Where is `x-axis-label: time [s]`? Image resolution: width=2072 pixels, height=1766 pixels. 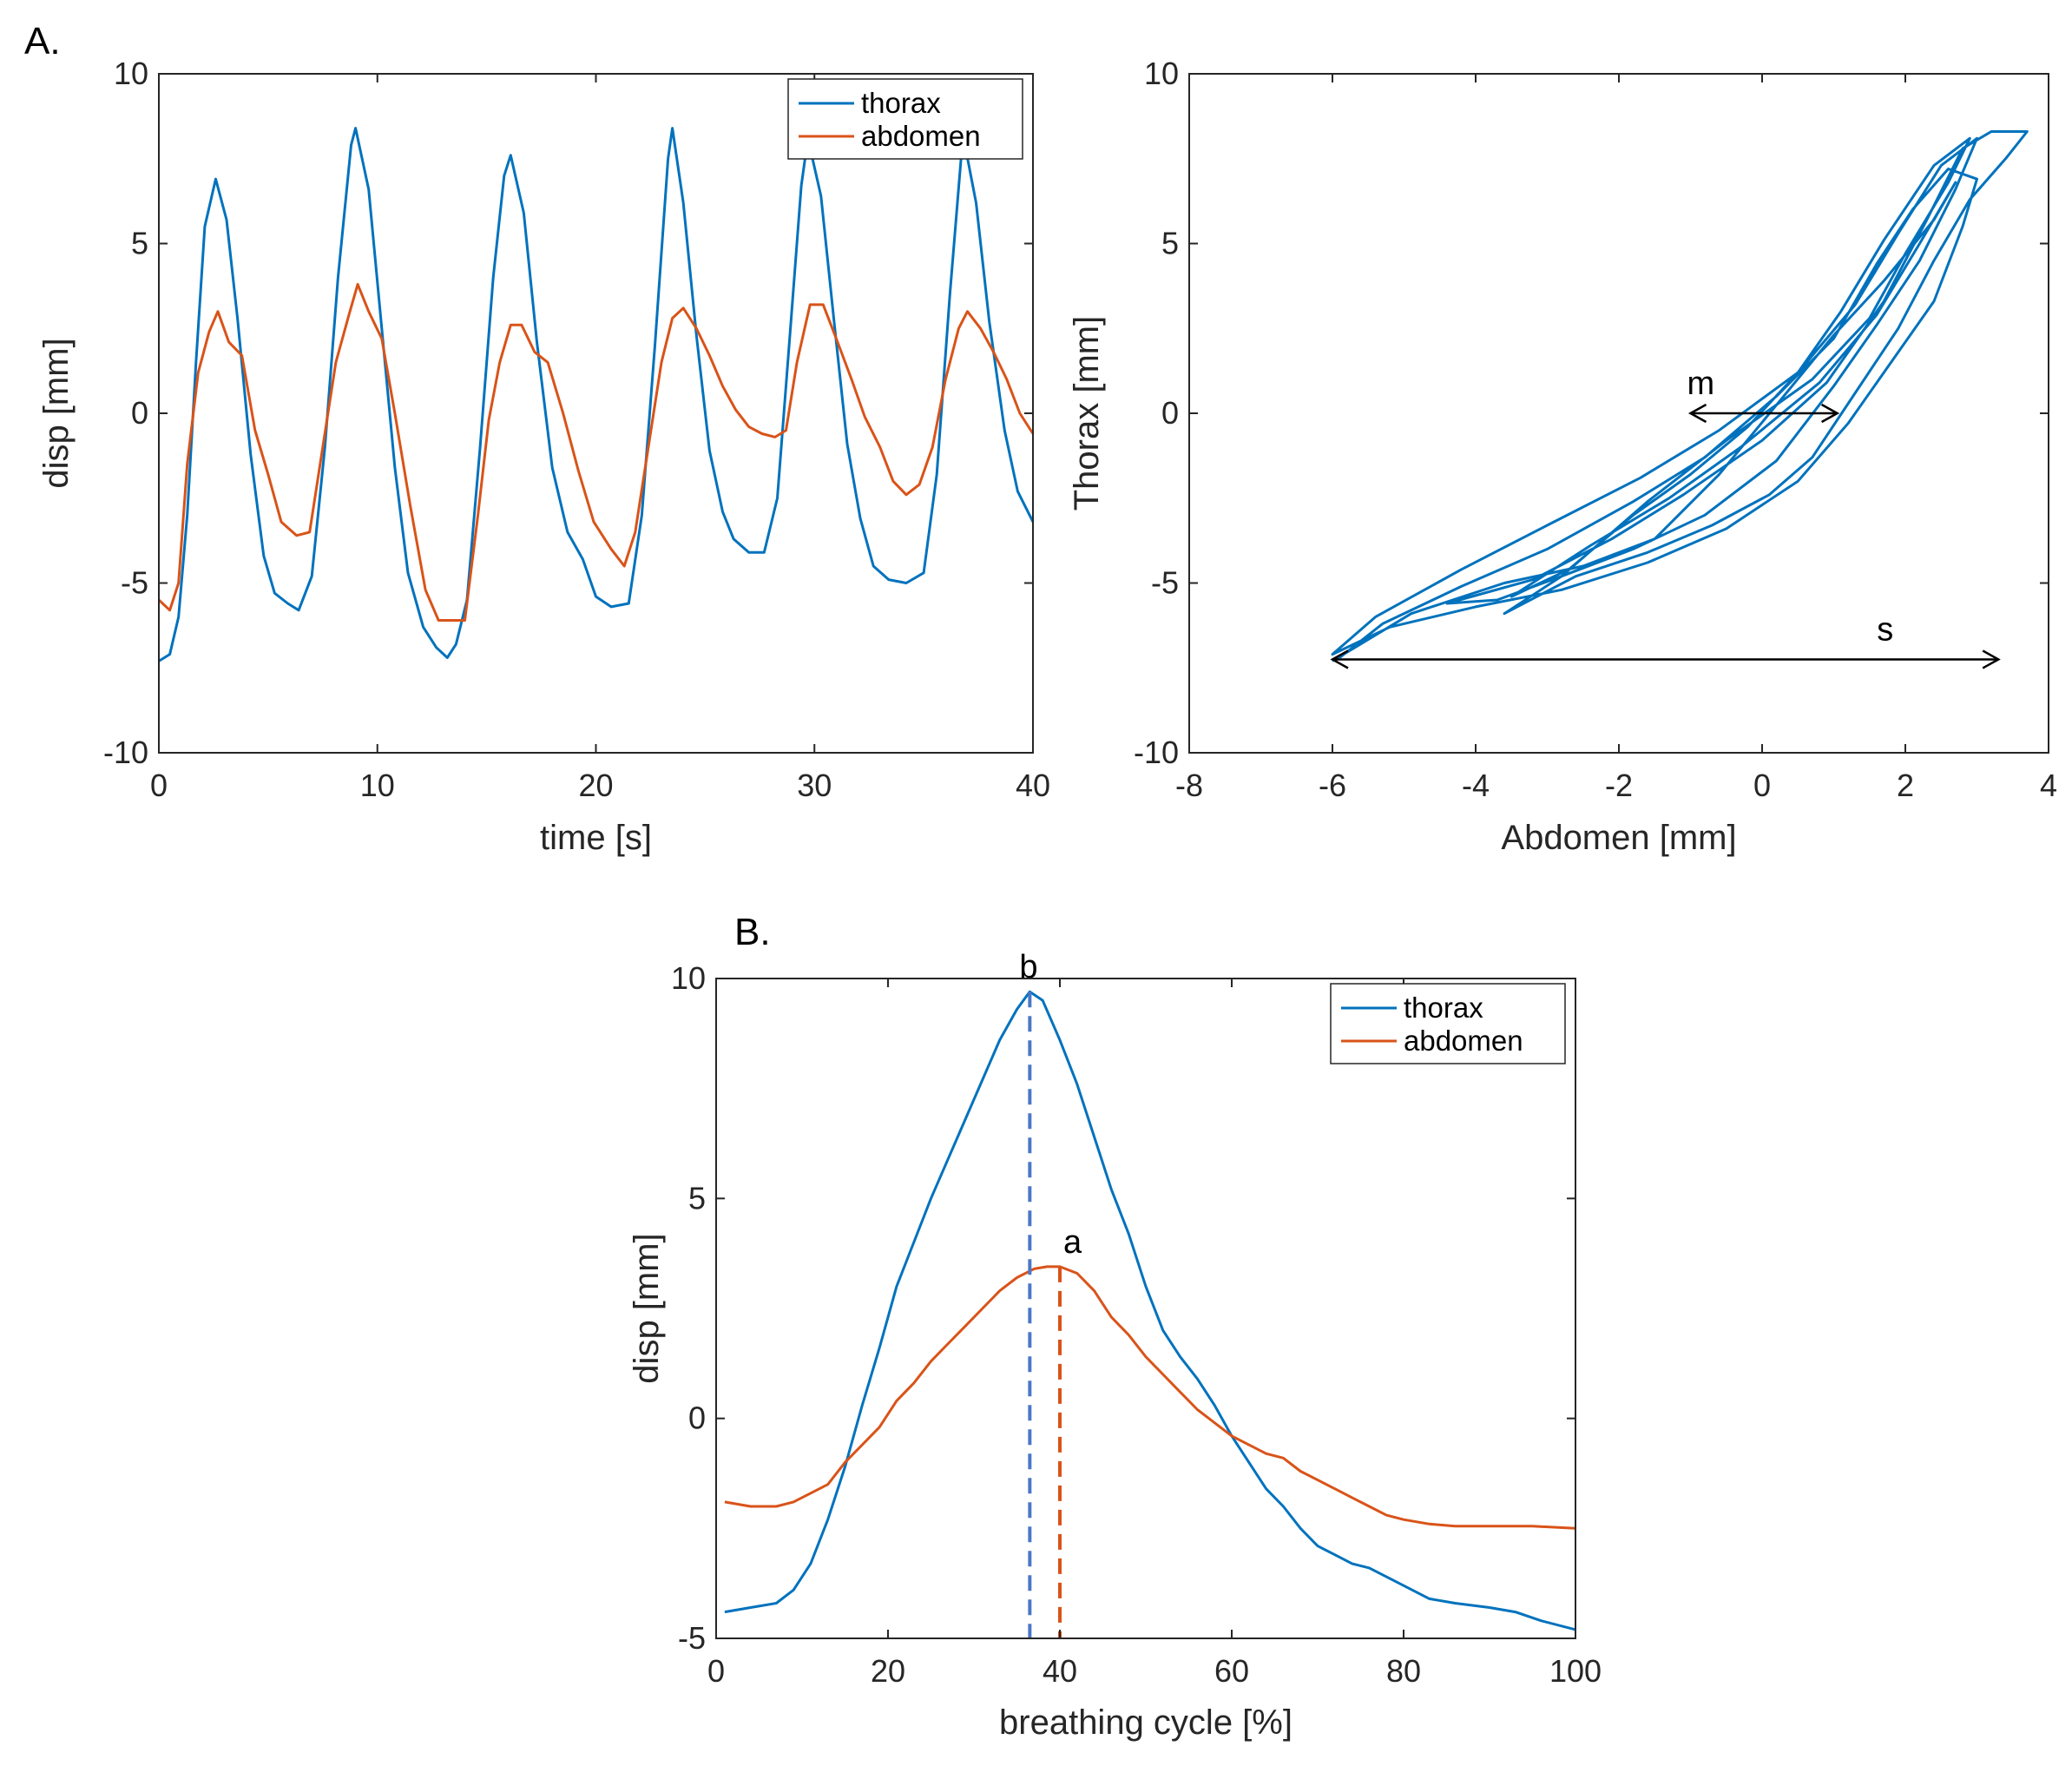
x-axis-label: time [s] is located at coordinates (596, 838).